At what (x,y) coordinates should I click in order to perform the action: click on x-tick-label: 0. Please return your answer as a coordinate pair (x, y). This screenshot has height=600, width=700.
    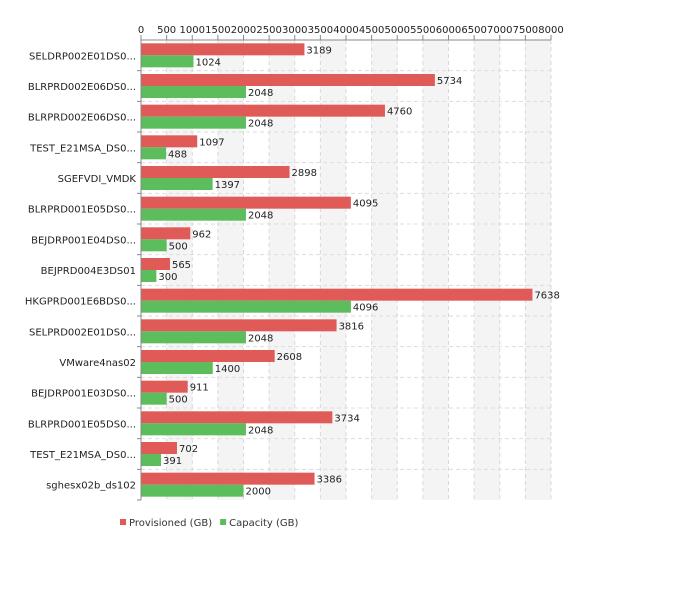
    Looking at the image, I should click on (141, 30).